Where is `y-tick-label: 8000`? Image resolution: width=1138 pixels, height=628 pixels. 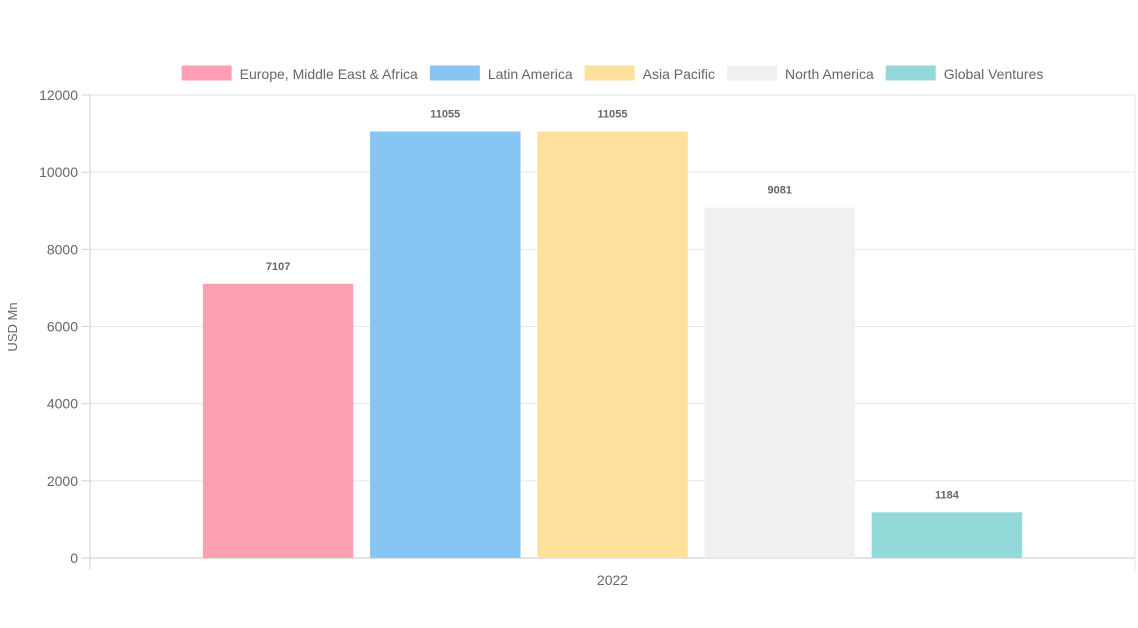
y-tick-label: 8000 is located at coordinates (62, 249).